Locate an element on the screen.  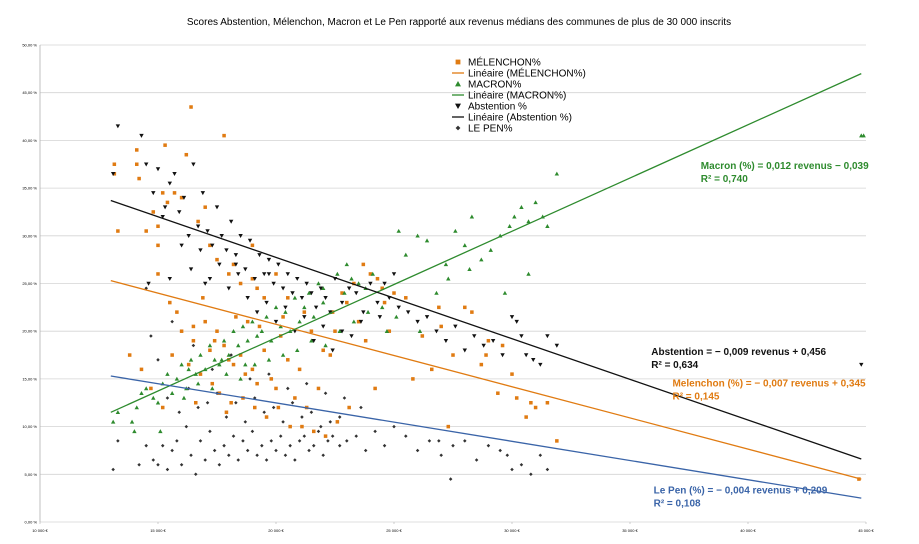
y-tick-label: 45,00 % is located at coordinates (29, 92).